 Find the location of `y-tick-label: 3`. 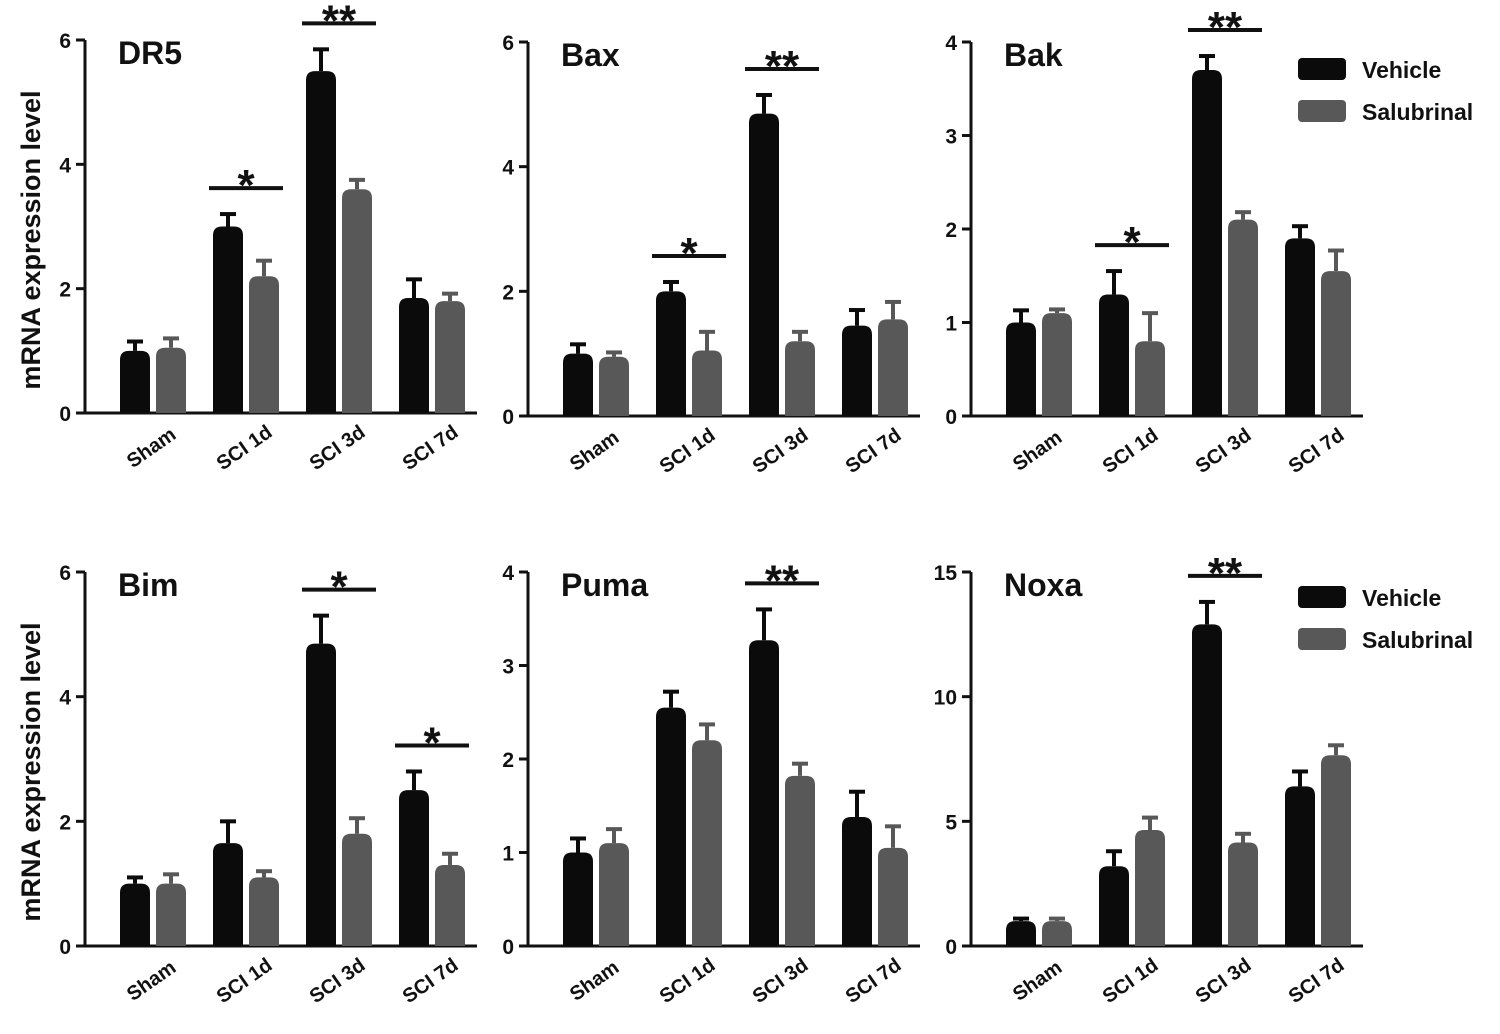

y-tick-label: 3 is located at coordinates (508, 667).